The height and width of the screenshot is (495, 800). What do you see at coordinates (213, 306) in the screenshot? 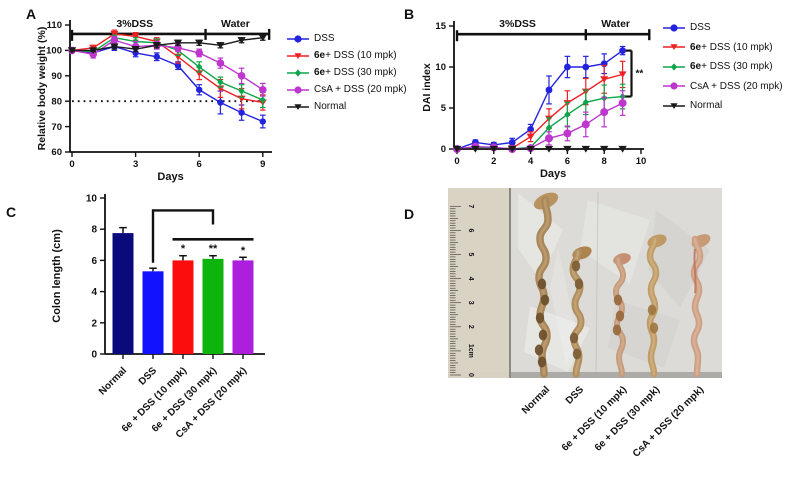
I see `bar-6e-dss-30-mpk` at bounding box center [213, 306].